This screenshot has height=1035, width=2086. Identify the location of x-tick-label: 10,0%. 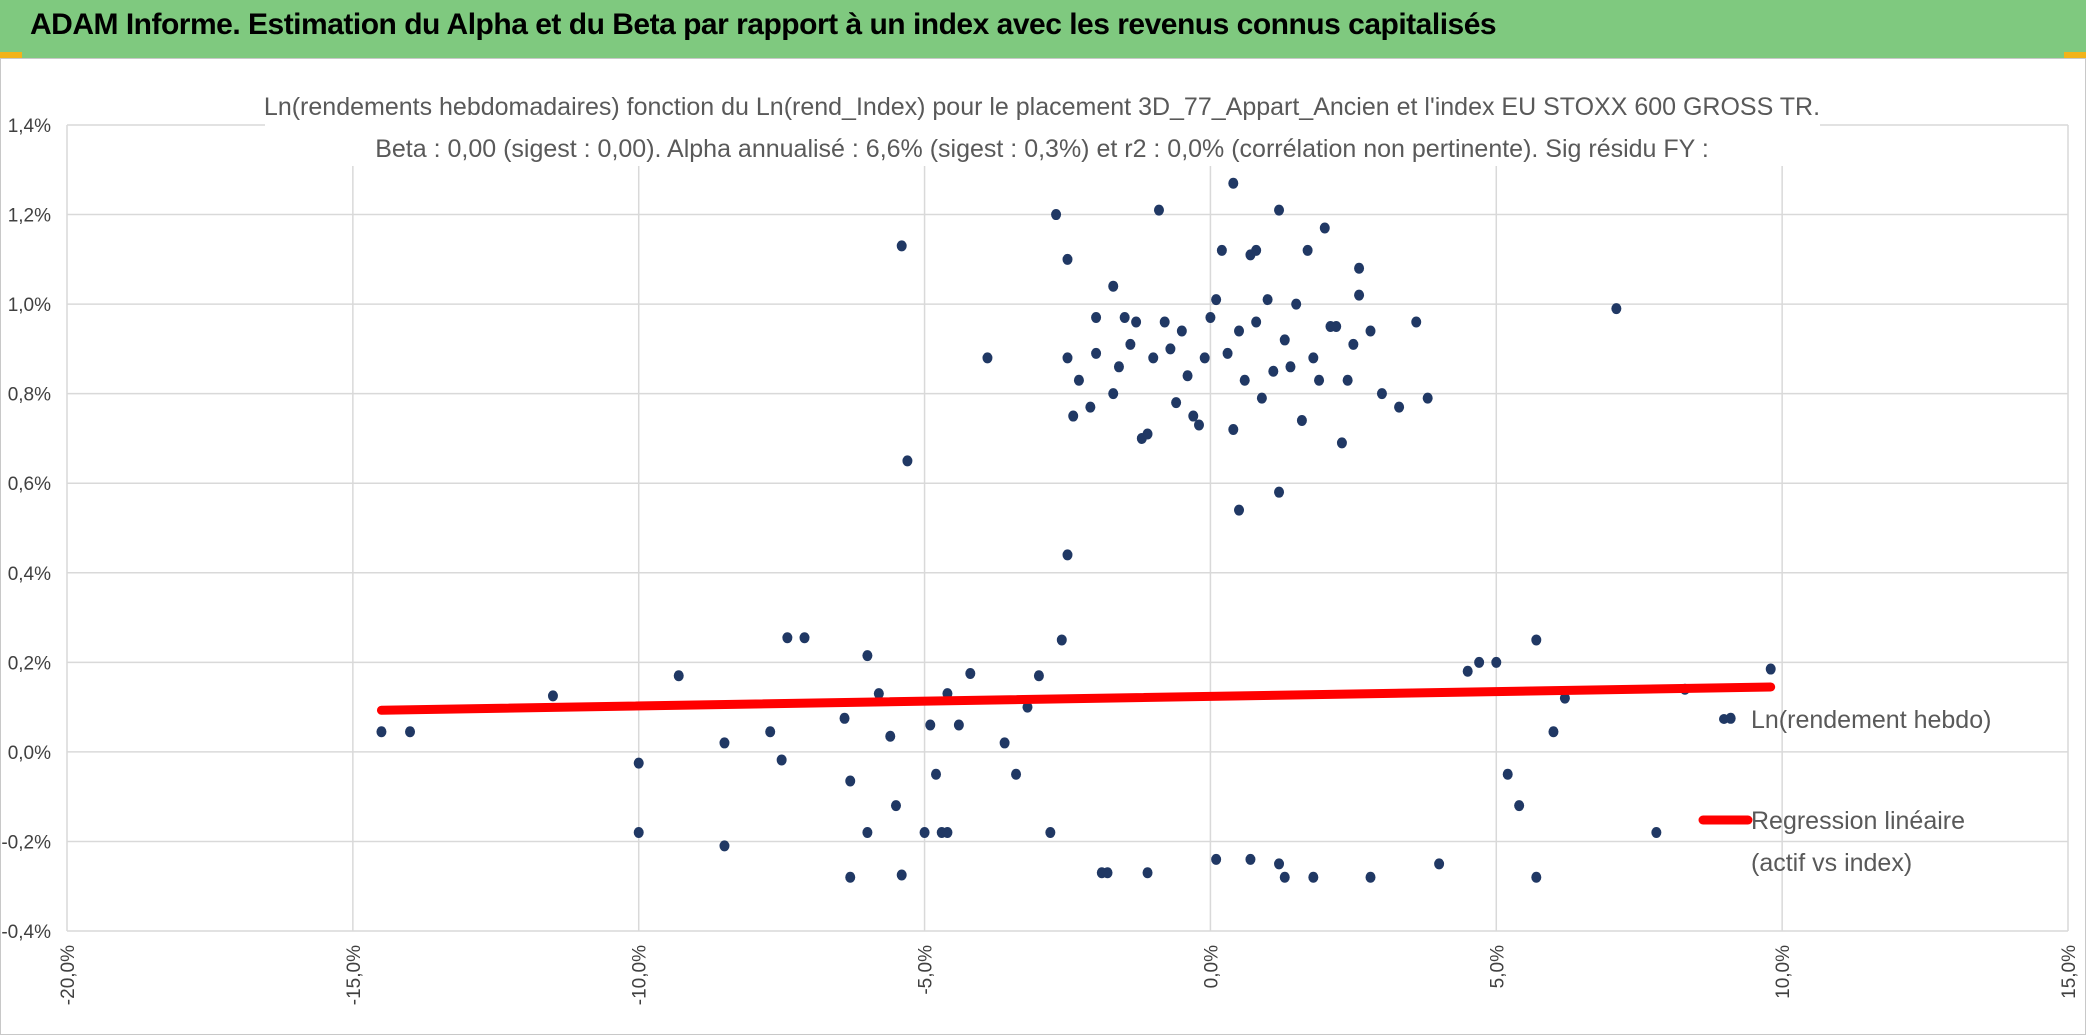
(1783, 972).